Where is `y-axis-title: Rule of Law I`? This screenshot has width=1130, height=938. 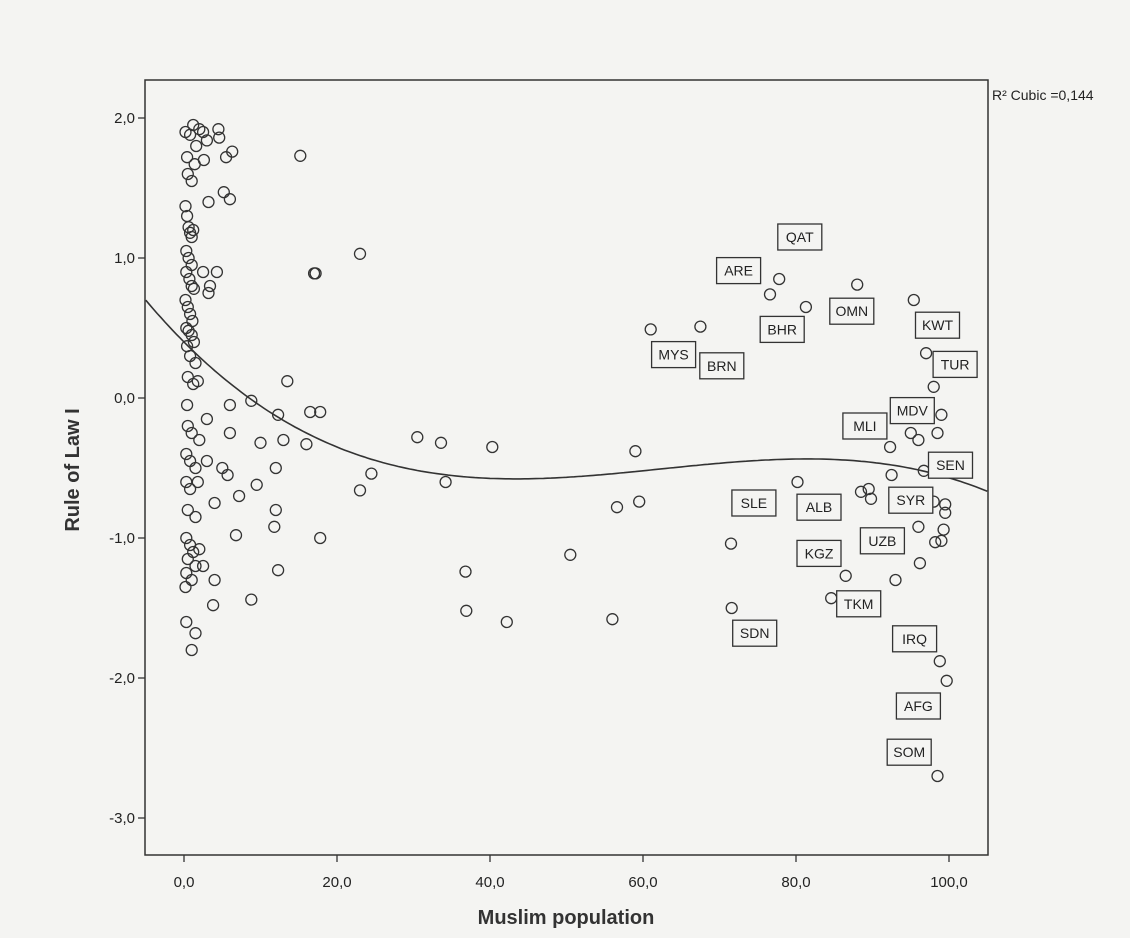
y-axis-title: Rule of Law I is located at coordinates (73, 469).